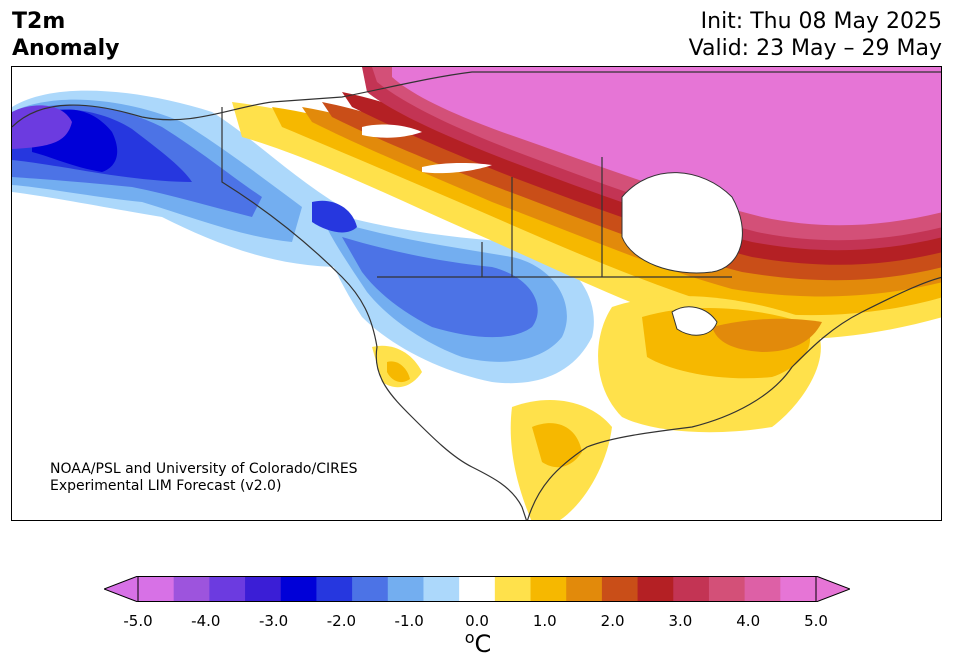 The width and height of the screenshot is (954, 671). I want to click on colorbar-tick-label: -5.0, so click(138, 621).